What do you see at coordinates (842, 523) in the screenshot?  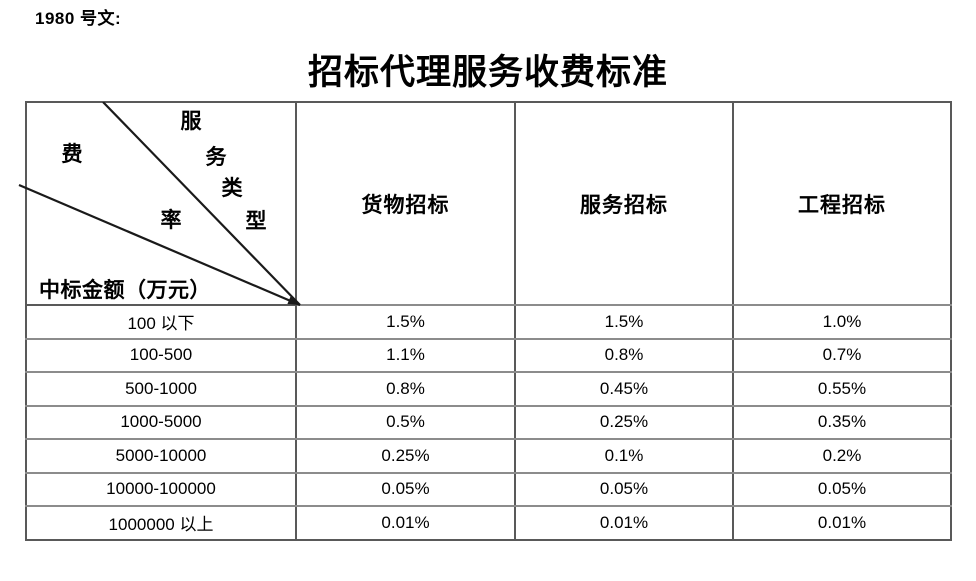 I see `works-rate-cell: 0.01%` at bounding box center [842, 523].